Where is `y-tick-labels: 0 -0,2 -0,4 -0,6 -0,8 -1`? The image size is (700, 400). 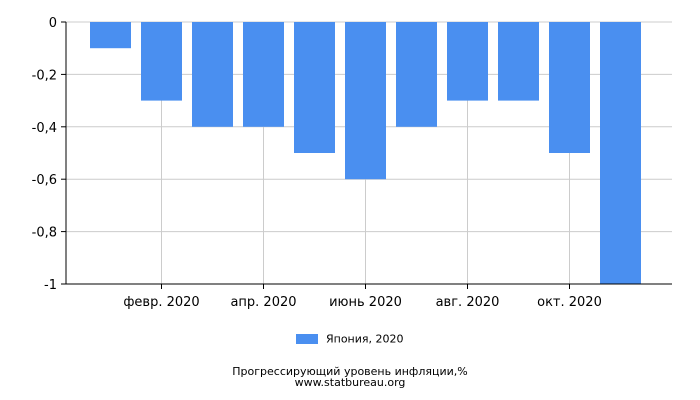 y-tick-labels: 0 -0,2 -0,4 -0,6 -0,8 -1 is located at coordinates (44, 154).